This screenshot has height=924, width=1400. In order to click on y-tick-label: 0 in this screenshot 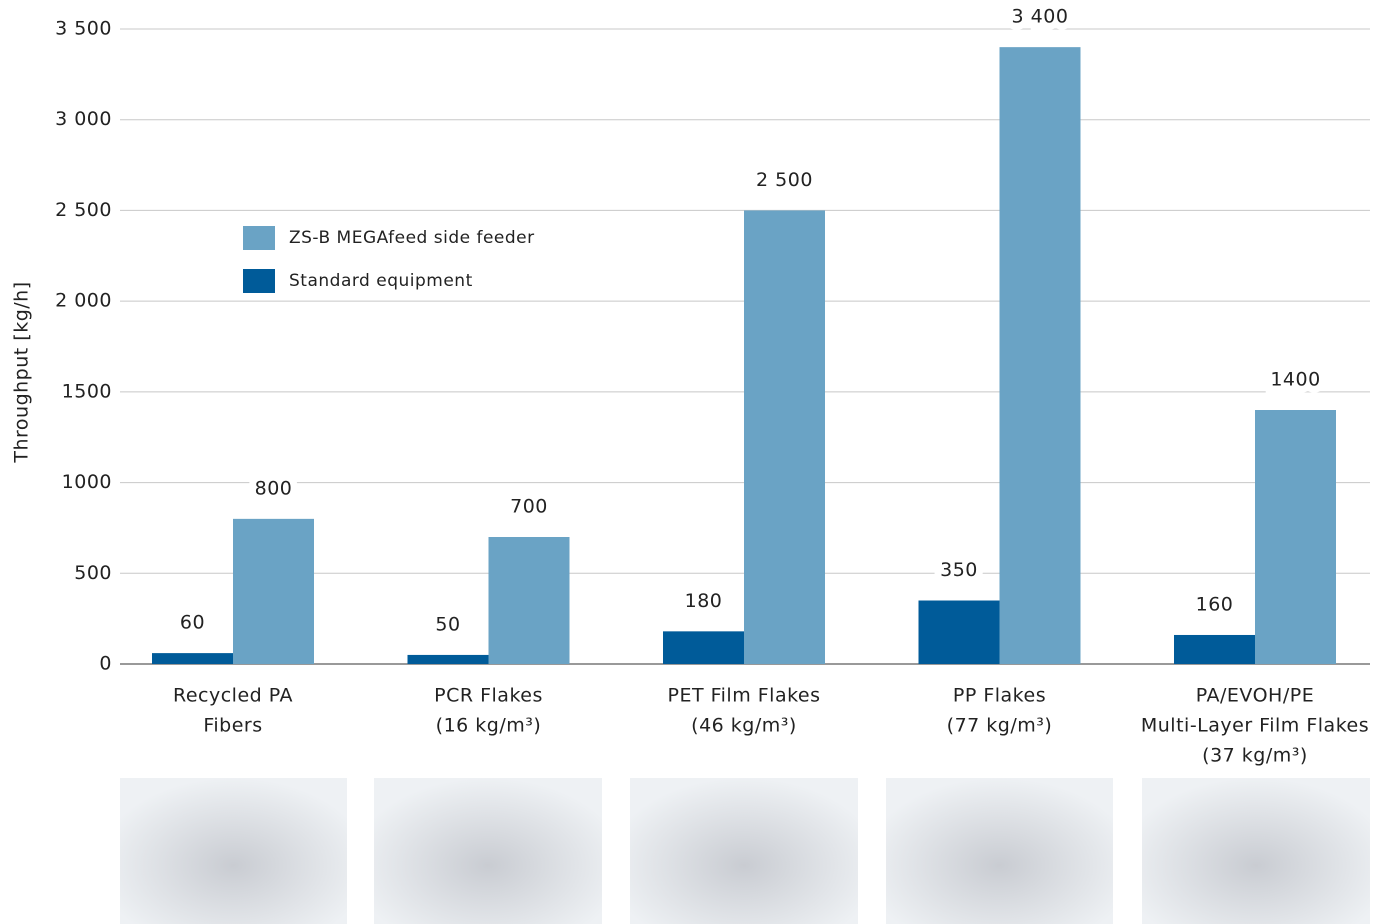, I will do `click(105, 664)`.